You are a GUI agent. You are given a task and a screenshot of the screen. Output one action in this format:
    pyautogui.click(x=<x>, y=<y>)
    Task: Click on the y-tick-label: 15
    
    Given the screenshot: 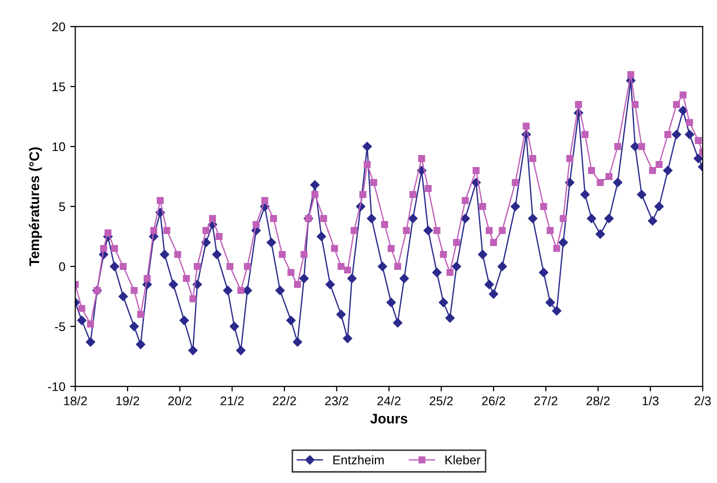 What is the action you would take?
    pyautogui.click(x=59, y=87)
    